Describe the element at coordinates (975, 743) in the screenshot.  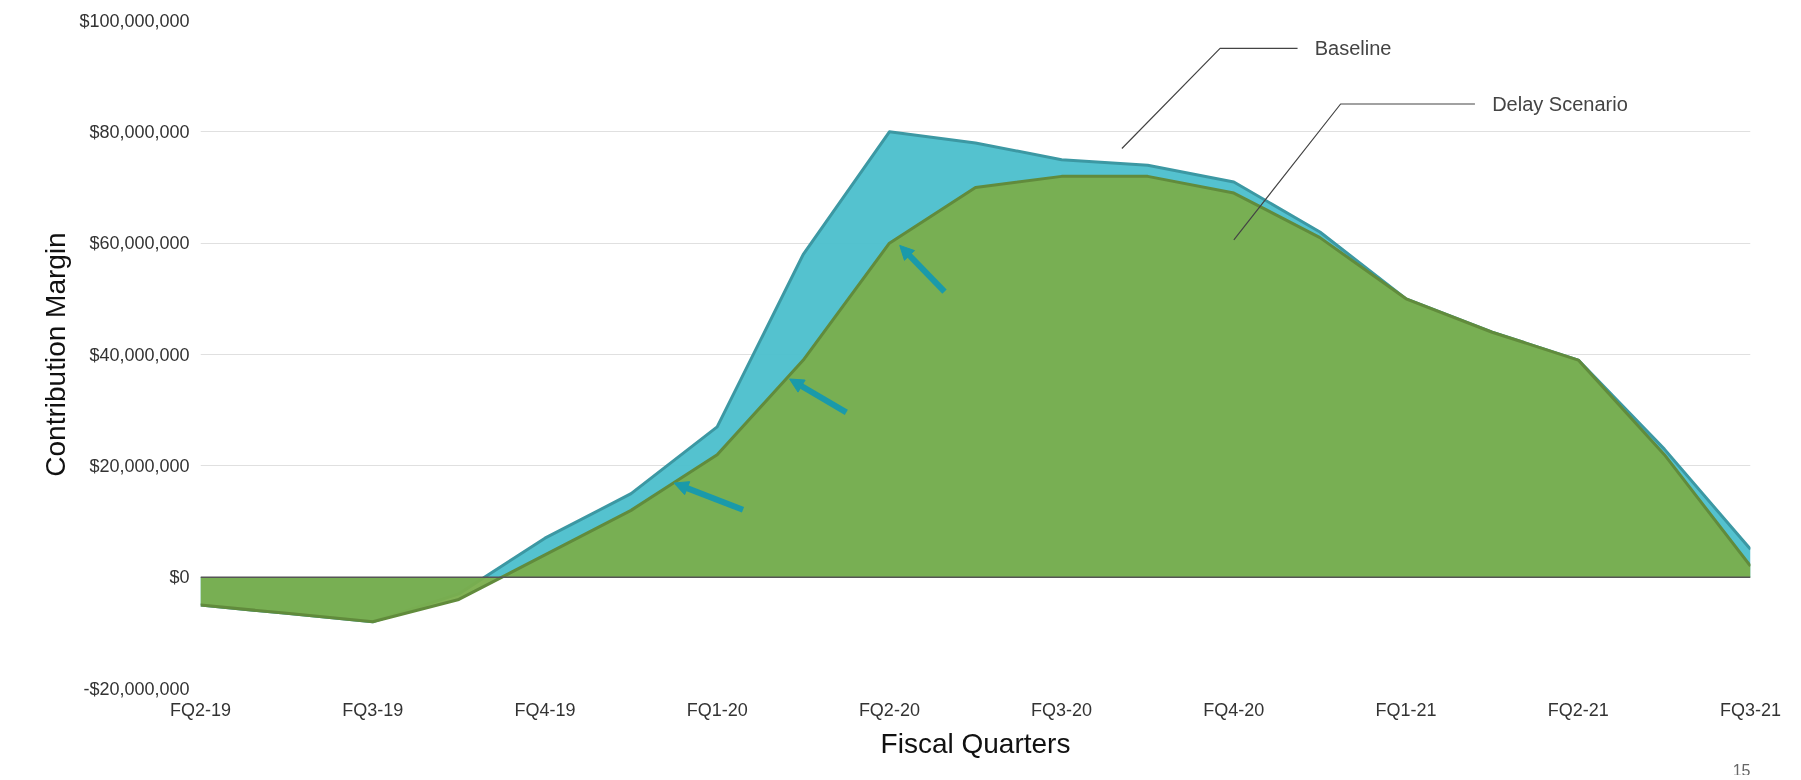
I see `x-axis-title: Fiscal Quarters` at that location.